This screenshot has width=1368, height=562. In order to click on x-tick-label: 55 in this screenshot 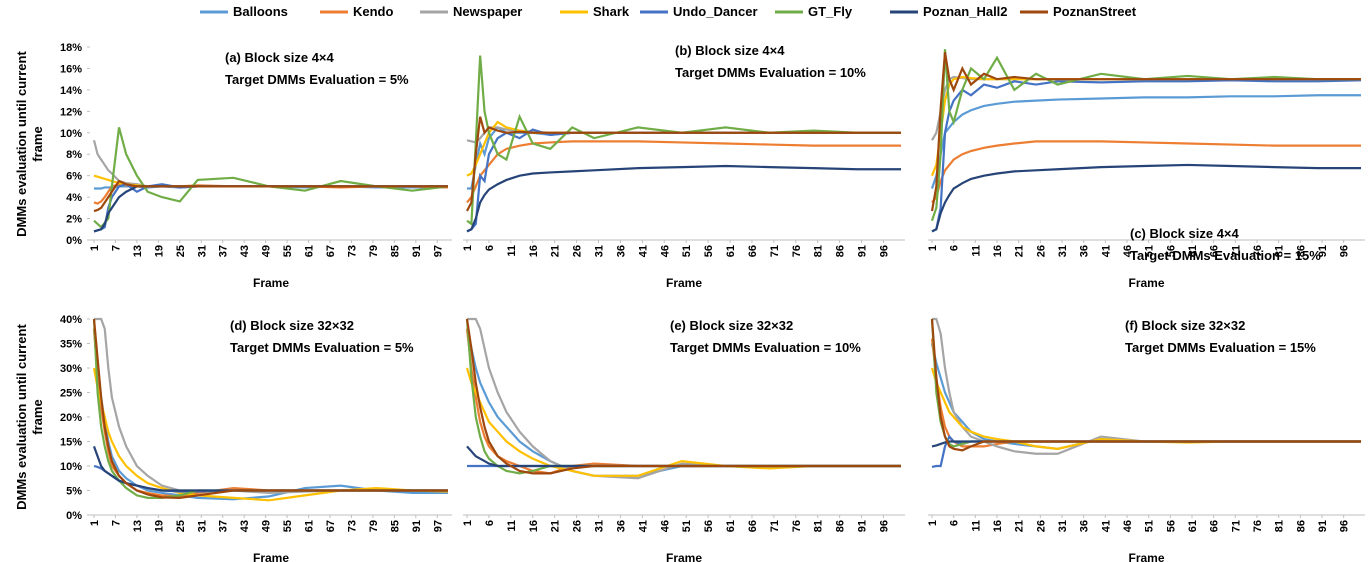, I will do `click(288, 251)`.